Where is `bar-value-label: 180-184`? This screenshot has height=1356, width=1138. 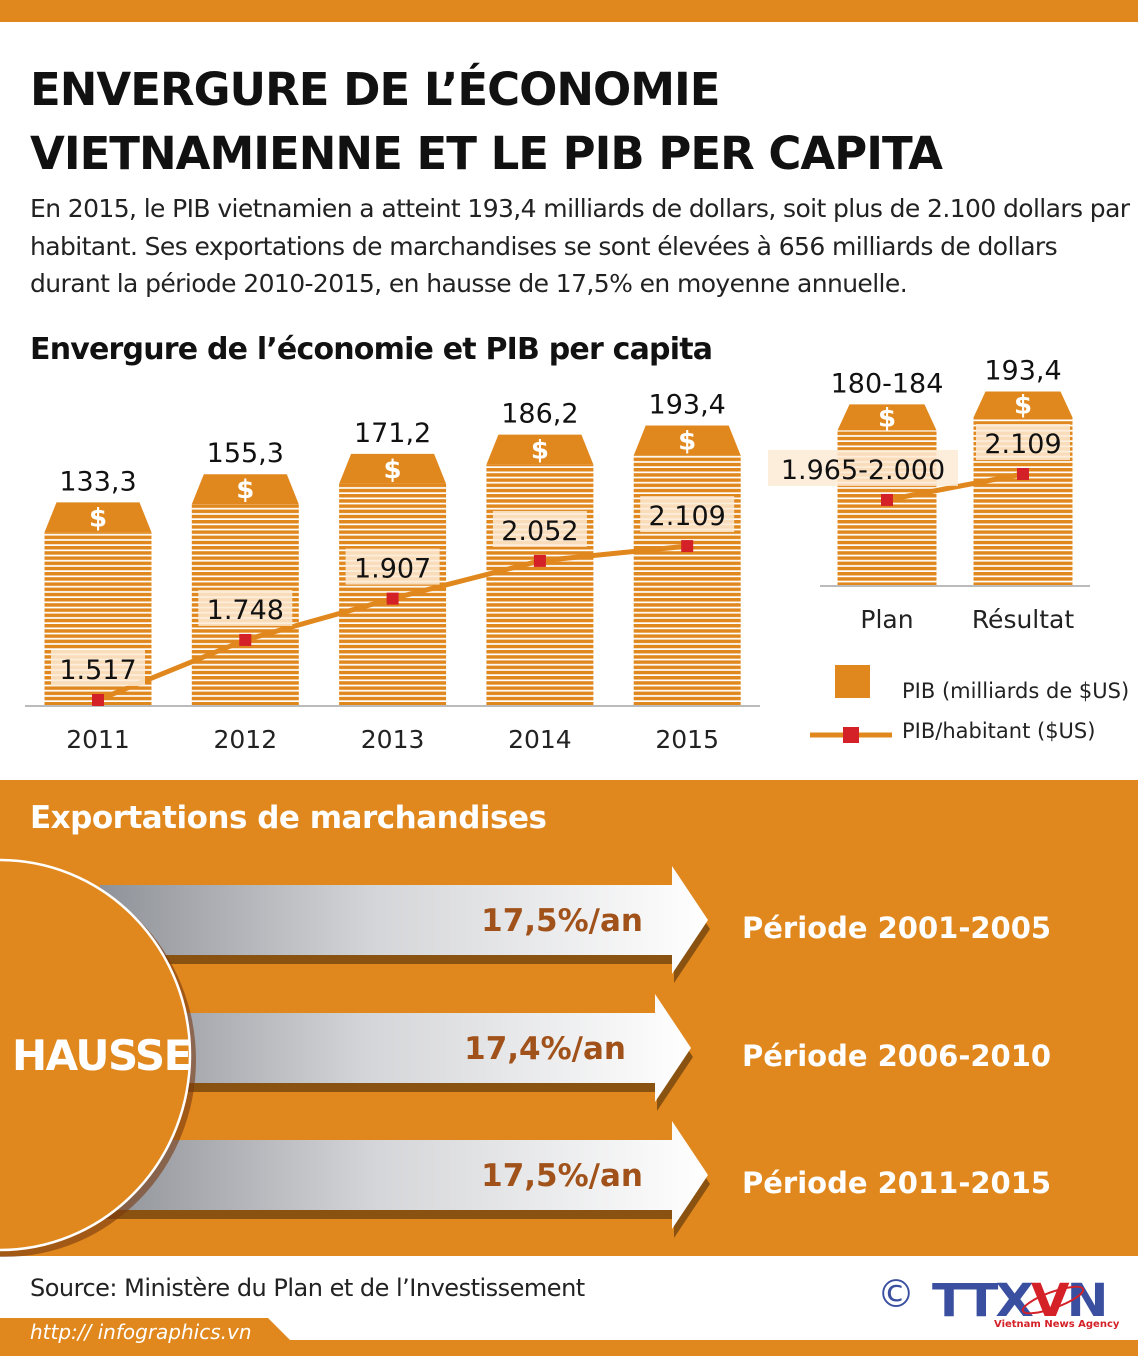
bar-value-label: 180-184 is located at coordinates (887, 383).